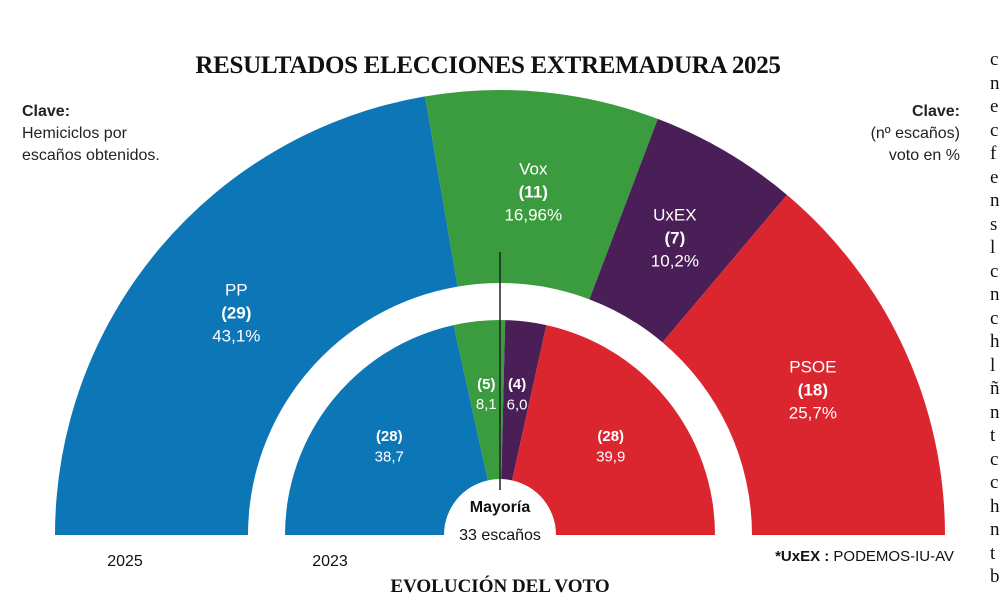 The height and width of the screenshot is (606, 1000). Describe the element at coordinates (389, 436) in the screenshot. I see `label-2023-pp-seats: (28)` at that location.